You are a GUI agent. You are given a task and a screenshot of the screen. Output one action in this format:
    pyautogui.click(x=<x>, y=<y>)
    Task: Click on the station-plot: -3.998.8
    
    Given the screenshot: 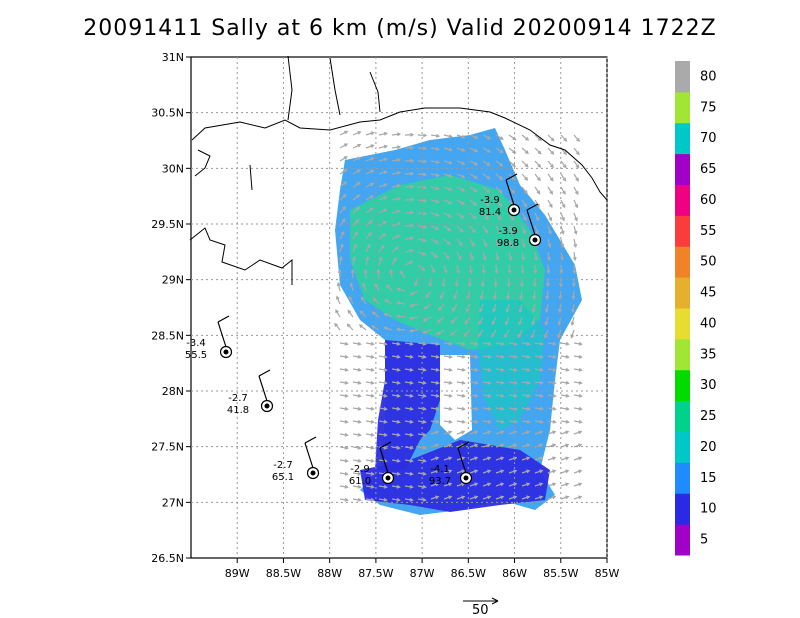 What is the action you would take?
    pyautogui.click(x=519, y=226)
    